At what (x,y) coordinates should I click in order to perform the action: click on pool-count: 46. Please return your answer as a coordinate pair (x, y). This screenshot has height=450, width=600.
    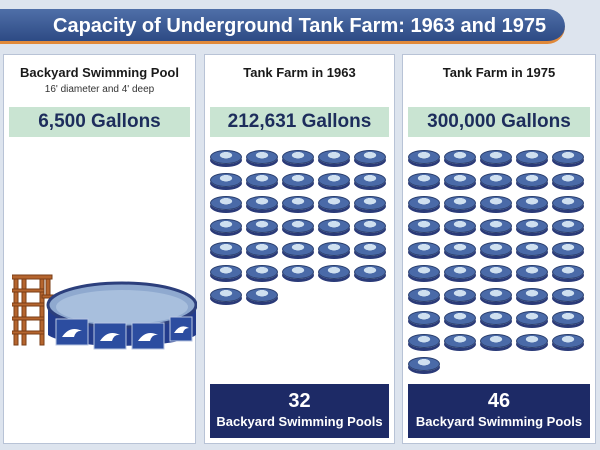
    Looking at the image, I should click on (499, 401).